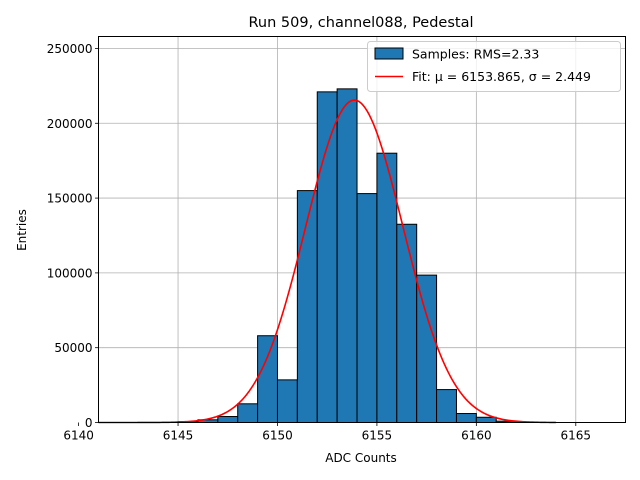  Describe the element at coordinates (389, 53) in the screenshot. I see `legend-swatch-samples` at that location.